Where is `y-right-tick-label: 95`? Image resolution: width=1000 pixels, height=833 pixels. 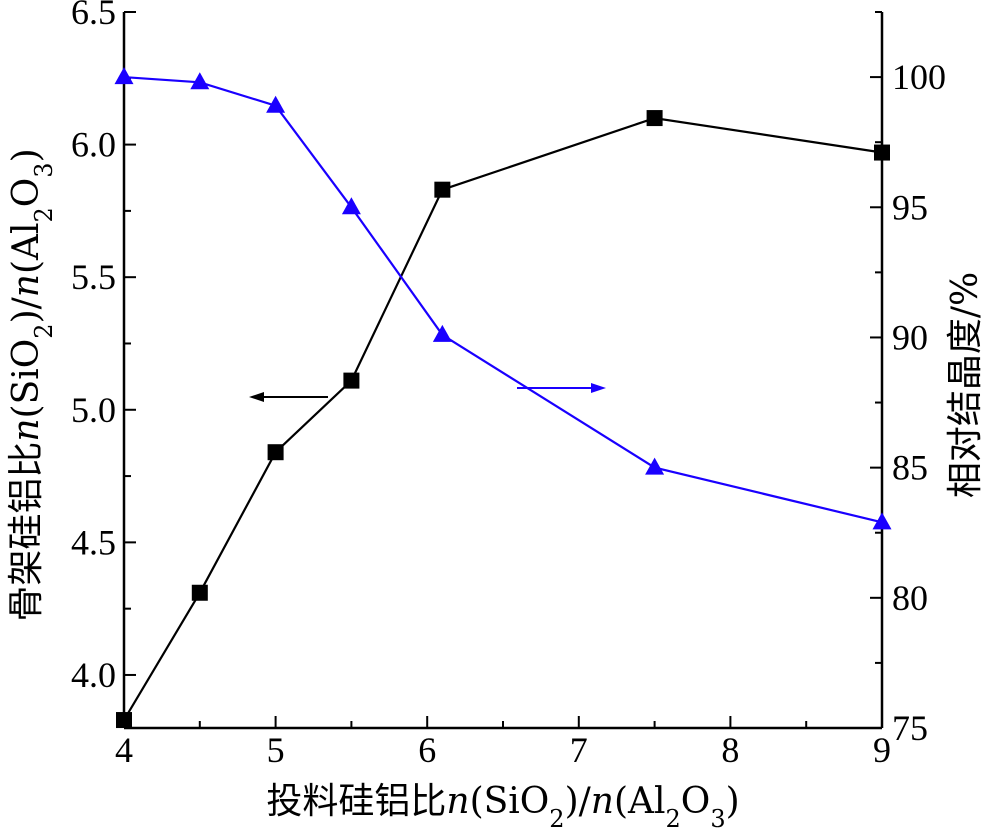 y-right-tick-label: 95 is located at coordinates (910, 207).